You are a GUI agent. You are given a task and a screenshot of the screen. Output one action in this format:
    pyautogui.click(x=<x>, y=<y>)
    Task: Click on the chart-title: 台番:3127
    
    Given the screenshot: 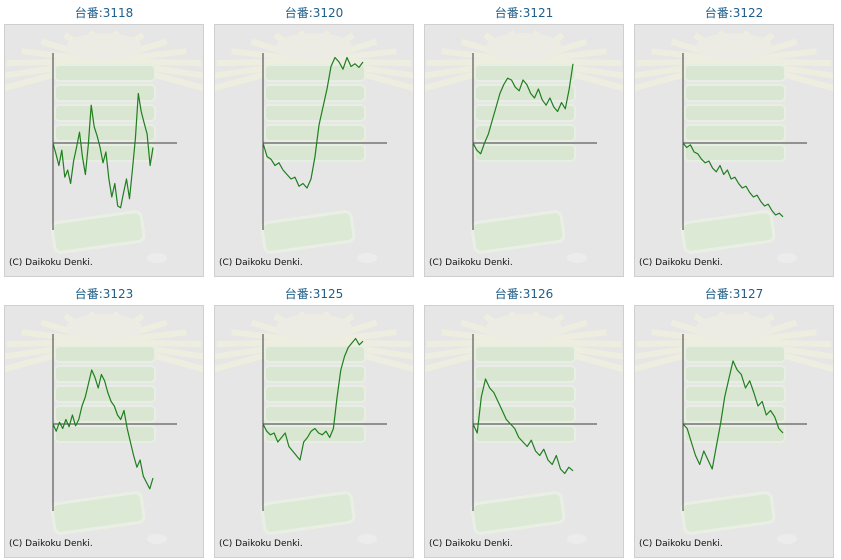 What is the action you would take?
    pyautogui.click(x=734, y=294)
    